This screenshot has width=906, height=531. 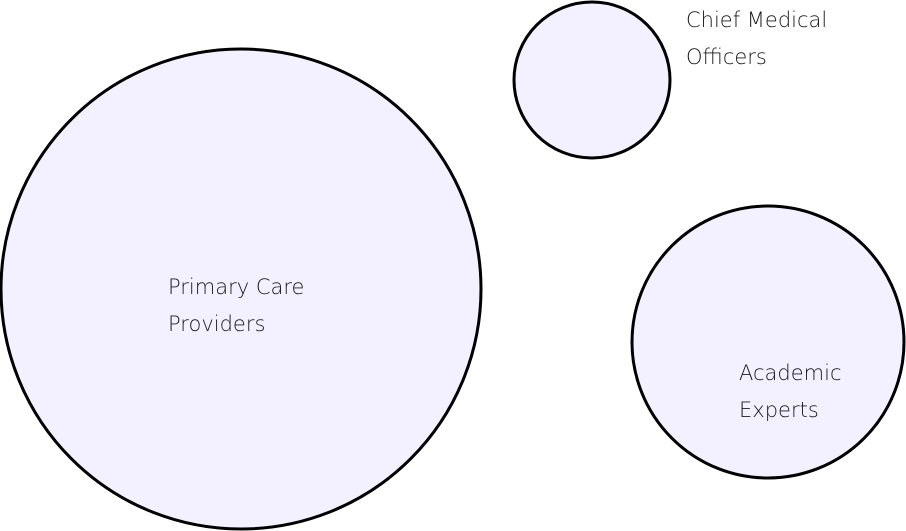 I want to click on chief-medical-officers-label-line-2: Officers, so click(x=726, y=57).